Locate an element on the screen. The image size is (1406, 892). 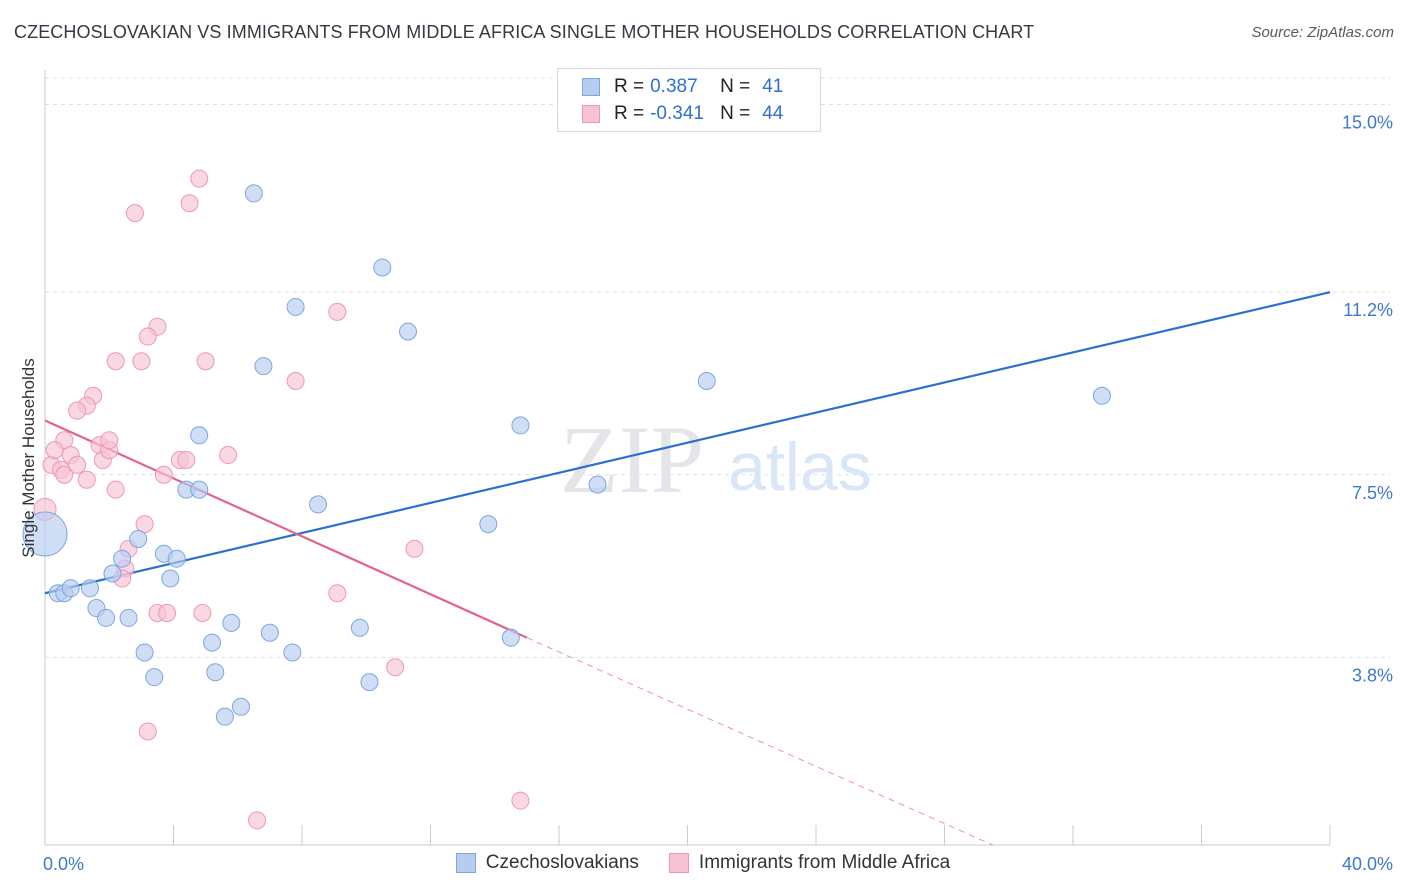
trend-line-middle-africa is located at coordinates (286, 529).